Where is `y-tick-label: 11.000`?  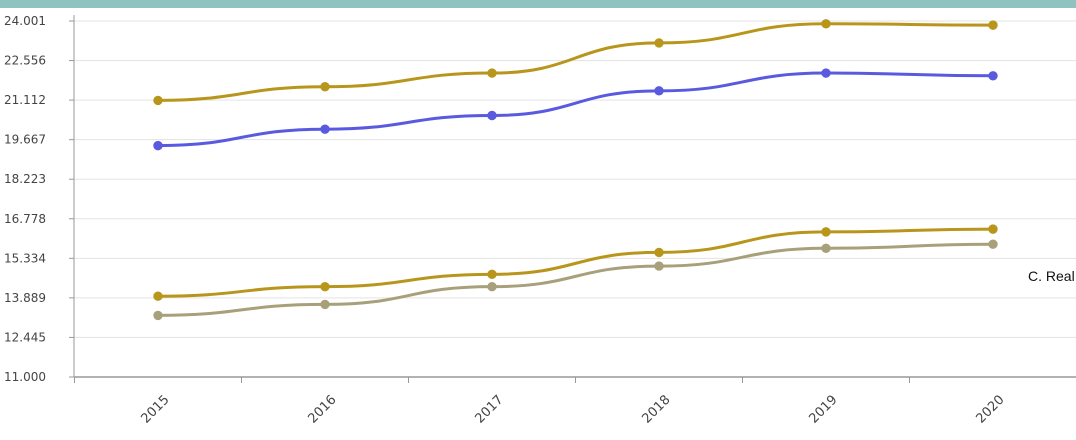 y-tick-label: 11.000 is located at coordinates (25, 377).